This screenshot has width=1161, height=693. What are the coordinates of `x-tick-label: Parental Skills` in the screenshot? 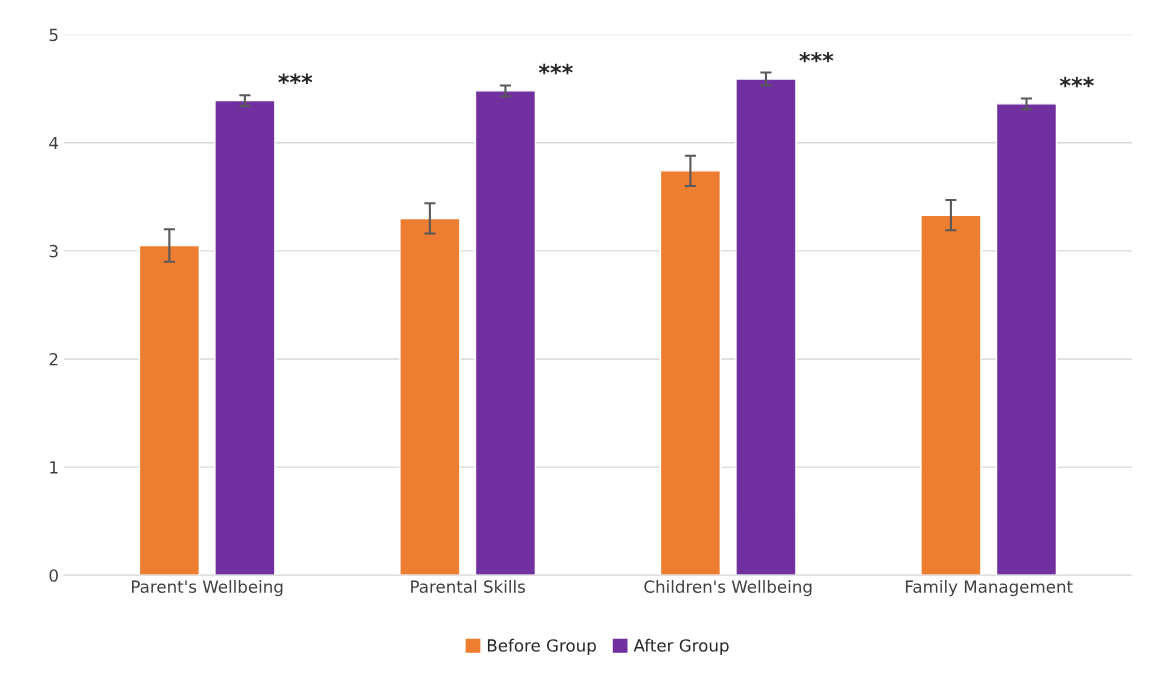 It's located at (468, 586).